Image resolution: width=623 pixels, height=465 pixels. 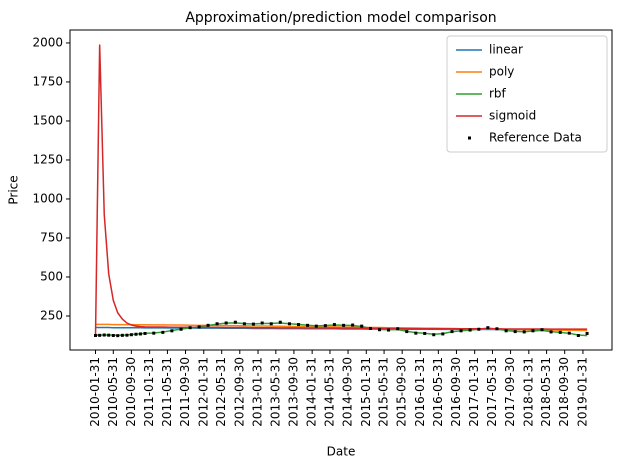 What do you see at coordinates (47, 159) in the screenshot?
I see `y-tick-label: 1250` at bounding box center [47, 159].